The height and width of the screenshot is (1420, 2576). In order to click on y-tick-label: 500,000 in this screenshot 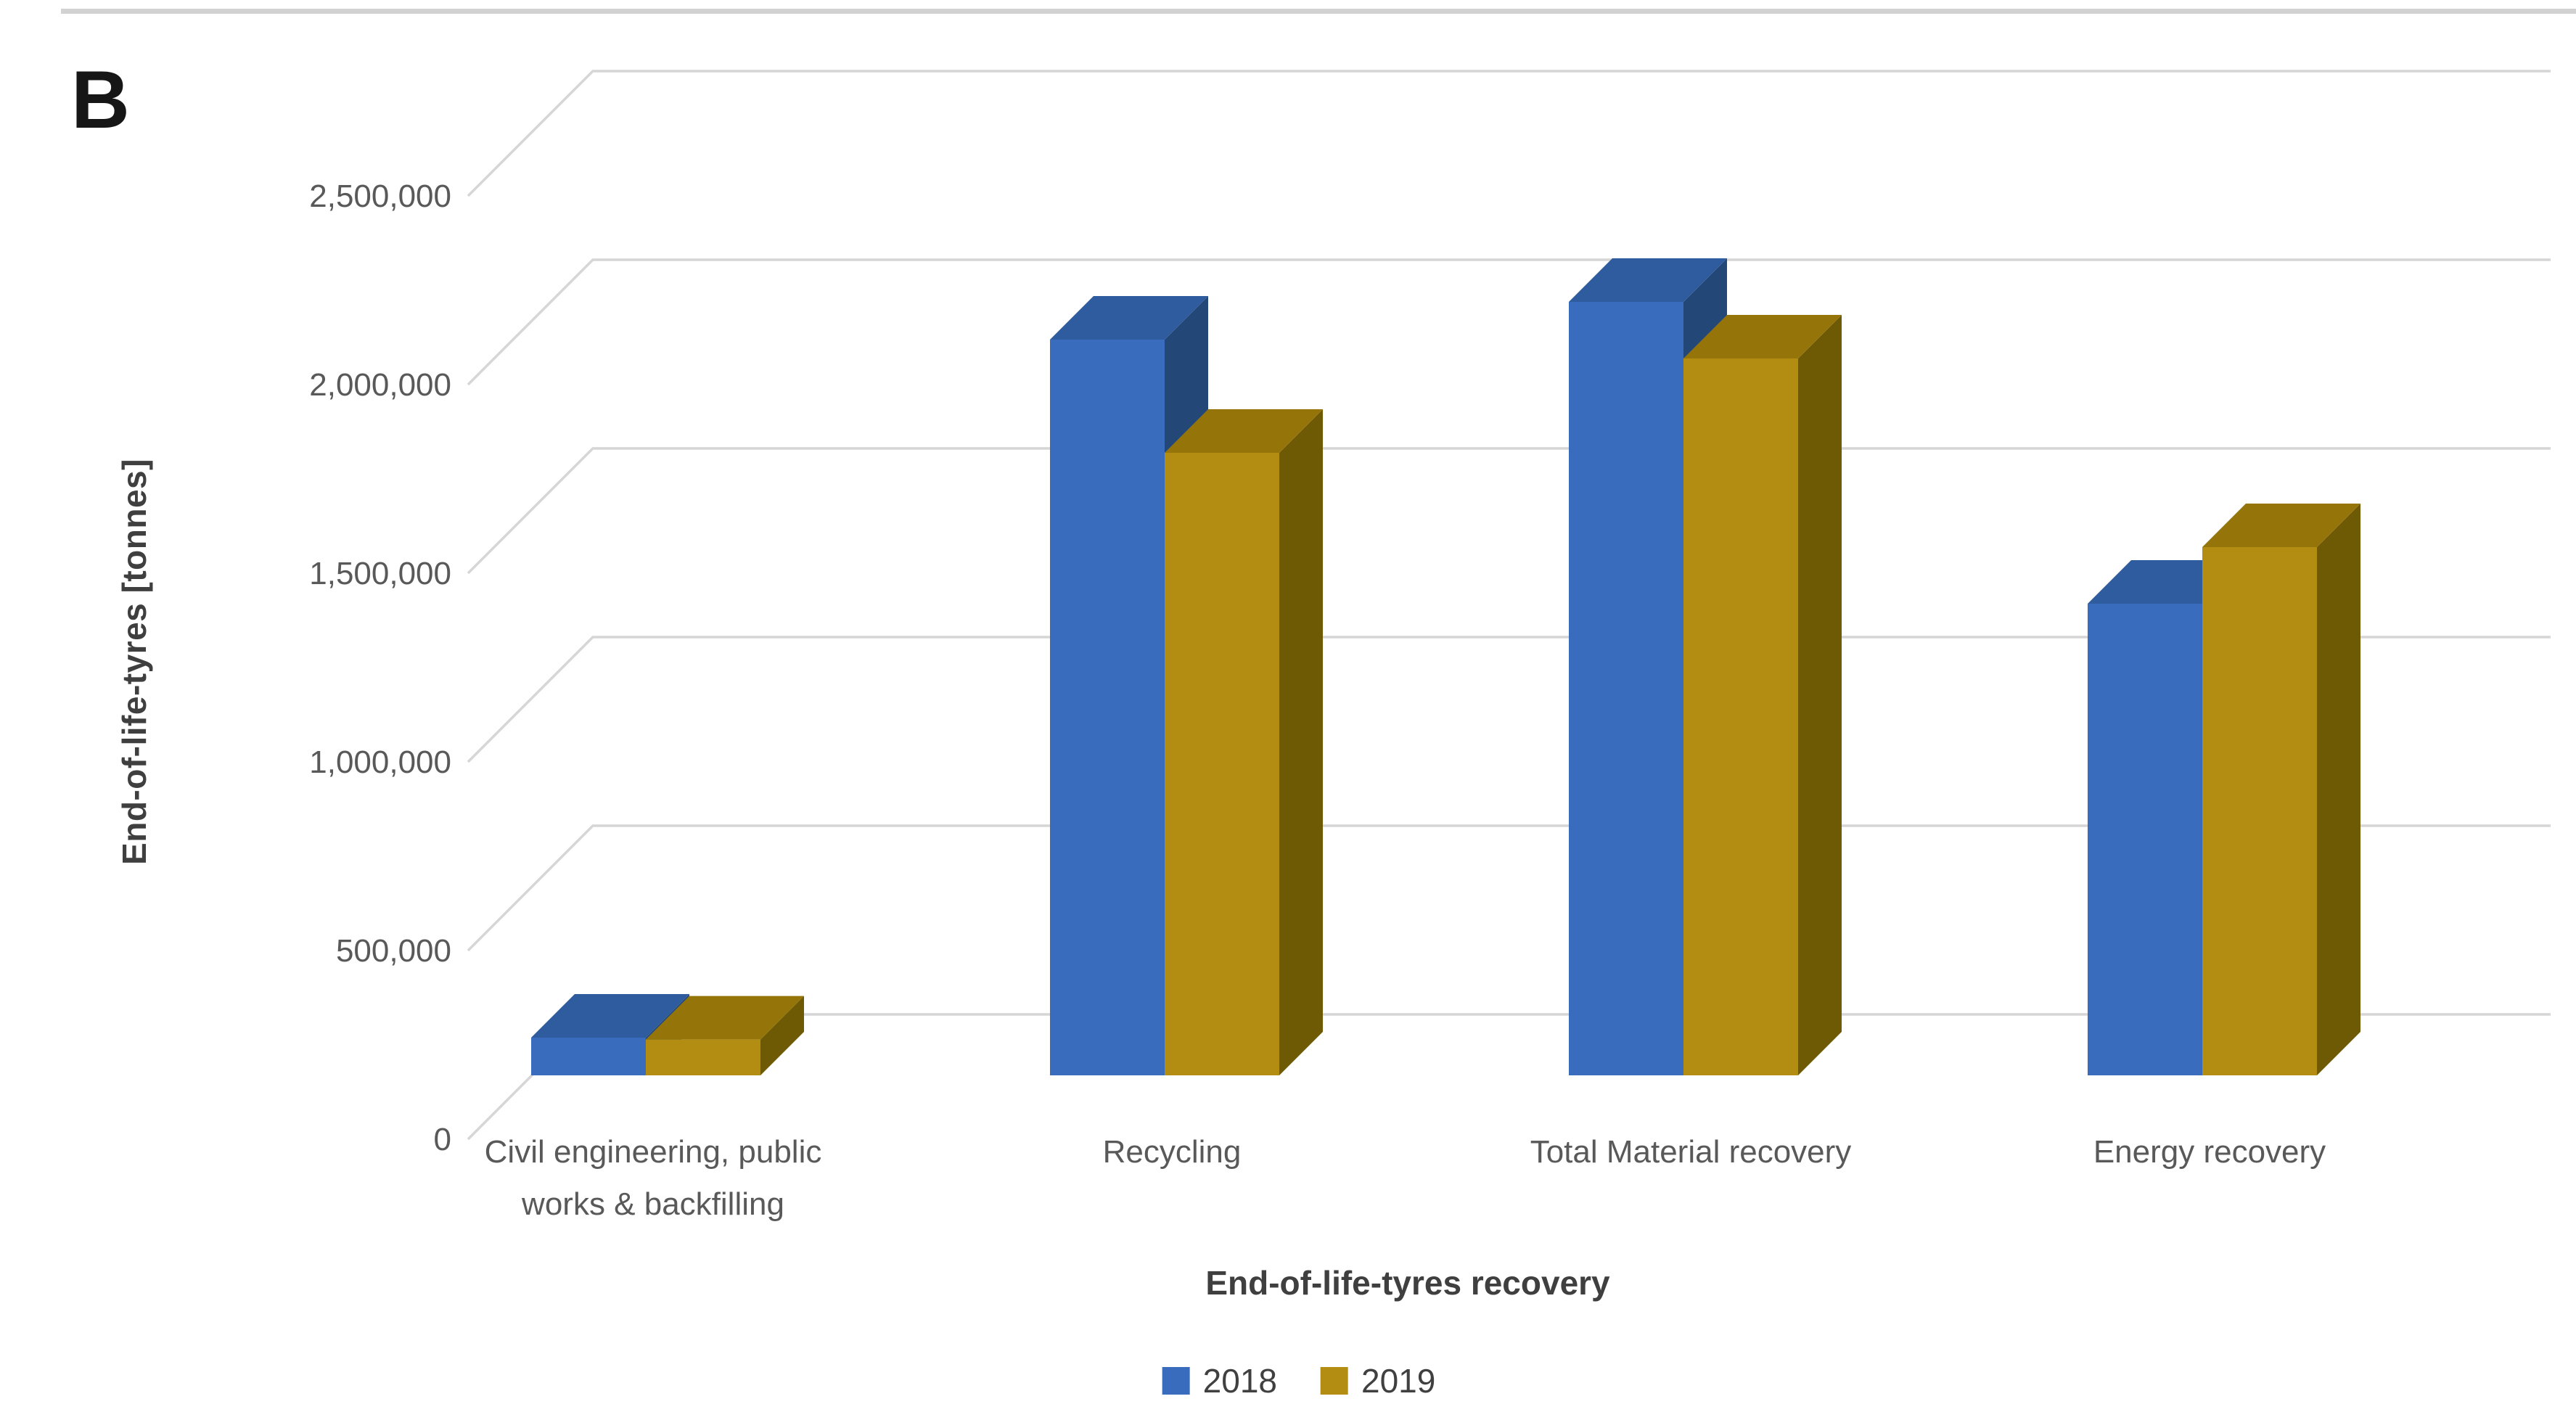, I will do `click(393, 951)`.